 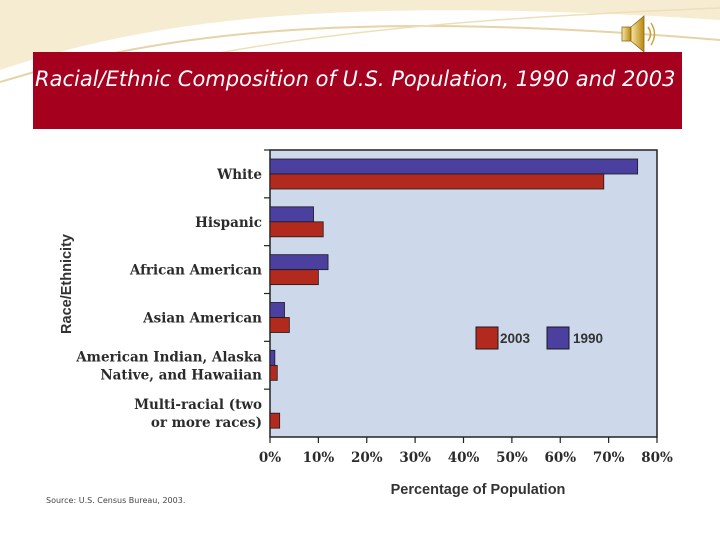 I want to click on category-label: White, so click(x=239, y=175).